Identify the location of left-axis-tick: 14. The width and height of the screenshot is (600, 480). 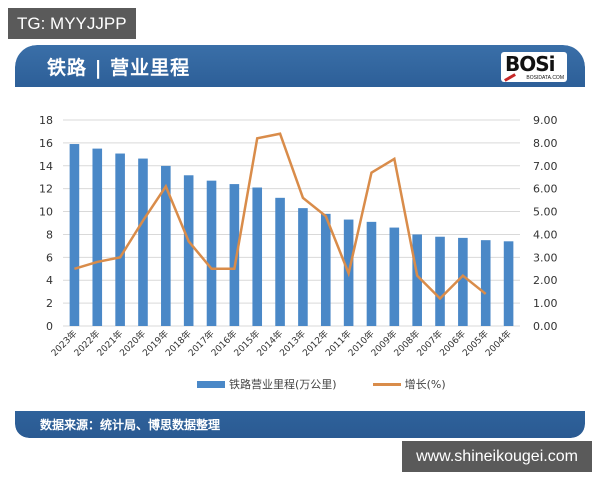
(46, 166).